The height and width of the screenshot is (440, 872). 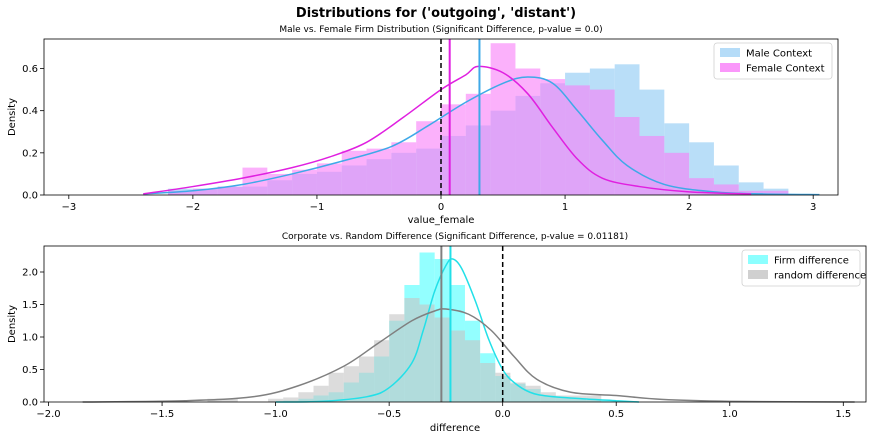 I want to click on x-tick-label: −0.5, so click(x=389, y=414).